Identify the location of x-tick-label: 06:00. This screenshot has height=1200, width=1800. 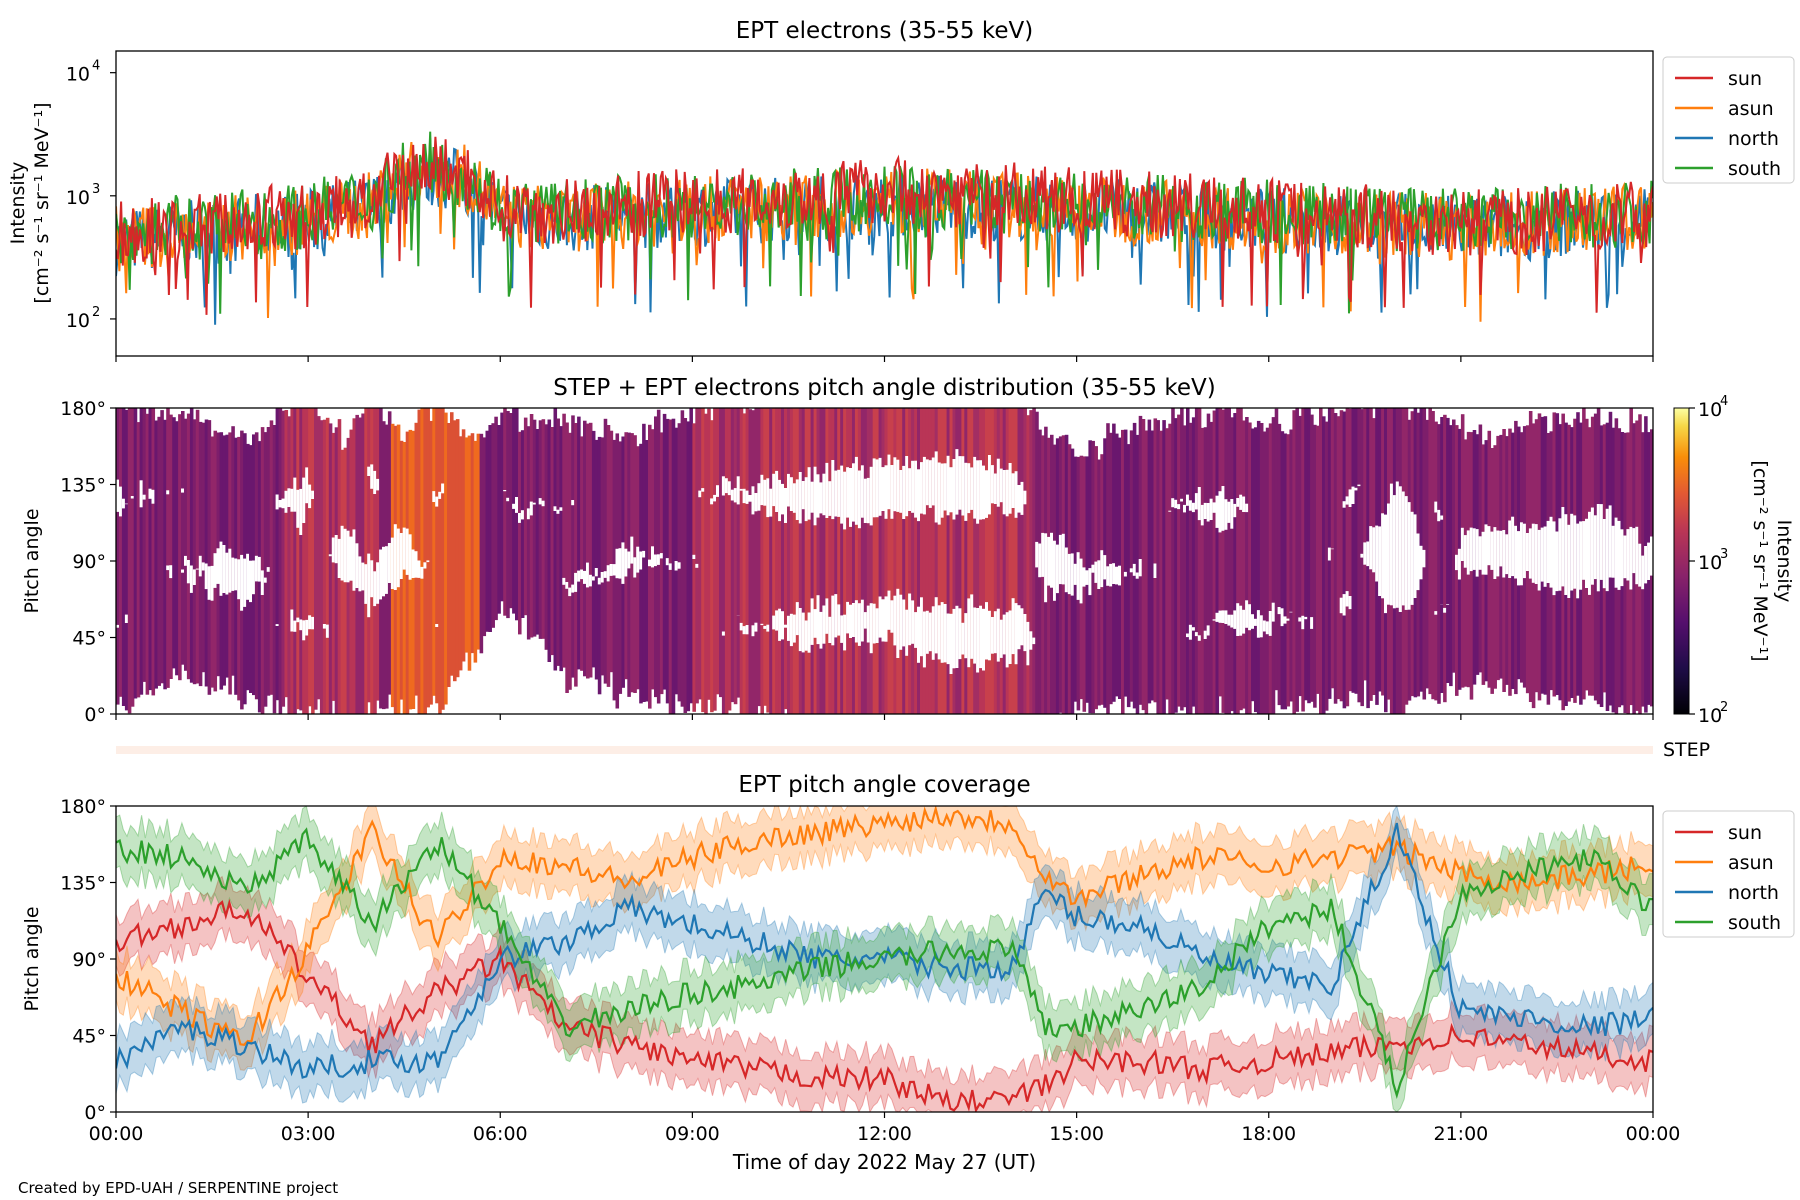
(500, 1134).